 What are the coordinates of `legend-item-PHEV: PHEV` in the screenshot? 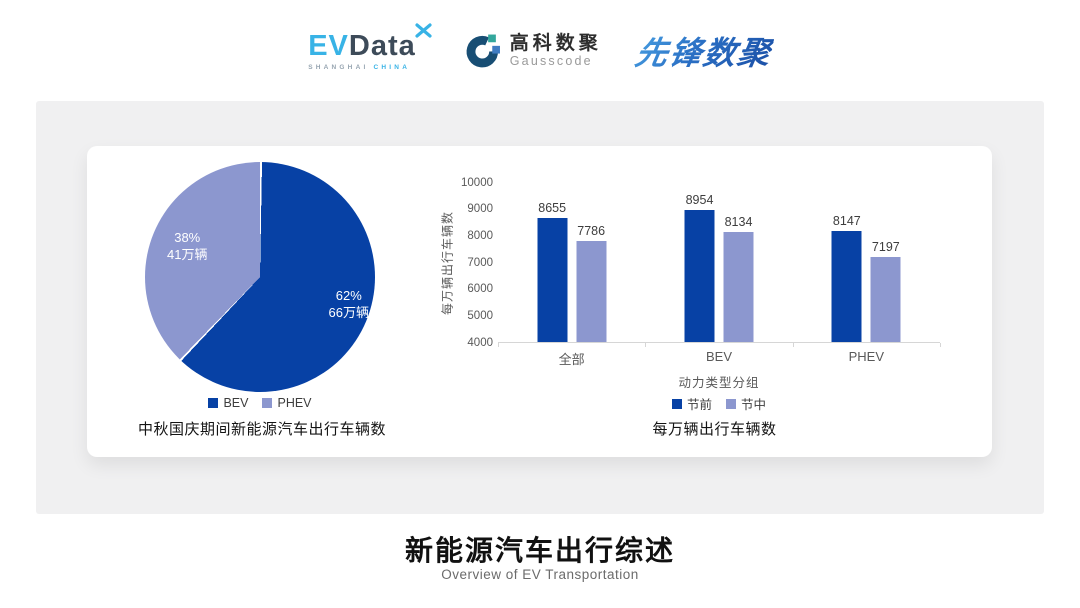 It's located at (287, 403).